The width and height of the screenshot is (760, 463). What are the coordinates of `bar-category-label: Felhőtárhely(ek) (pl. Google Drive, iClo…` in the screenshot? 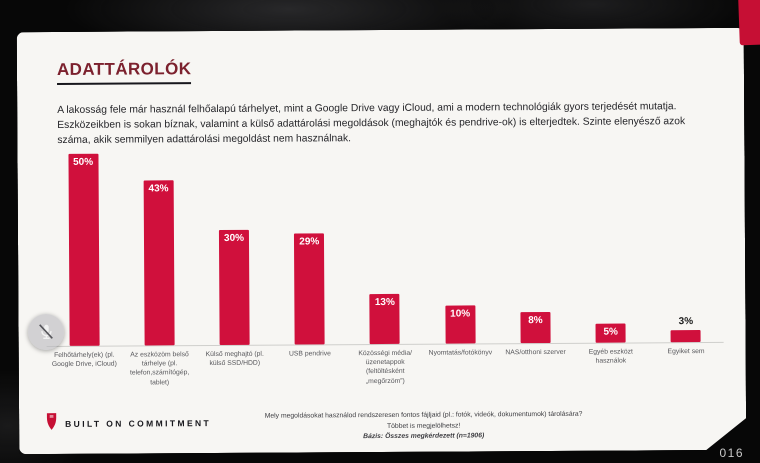 It's located at (84, 360).